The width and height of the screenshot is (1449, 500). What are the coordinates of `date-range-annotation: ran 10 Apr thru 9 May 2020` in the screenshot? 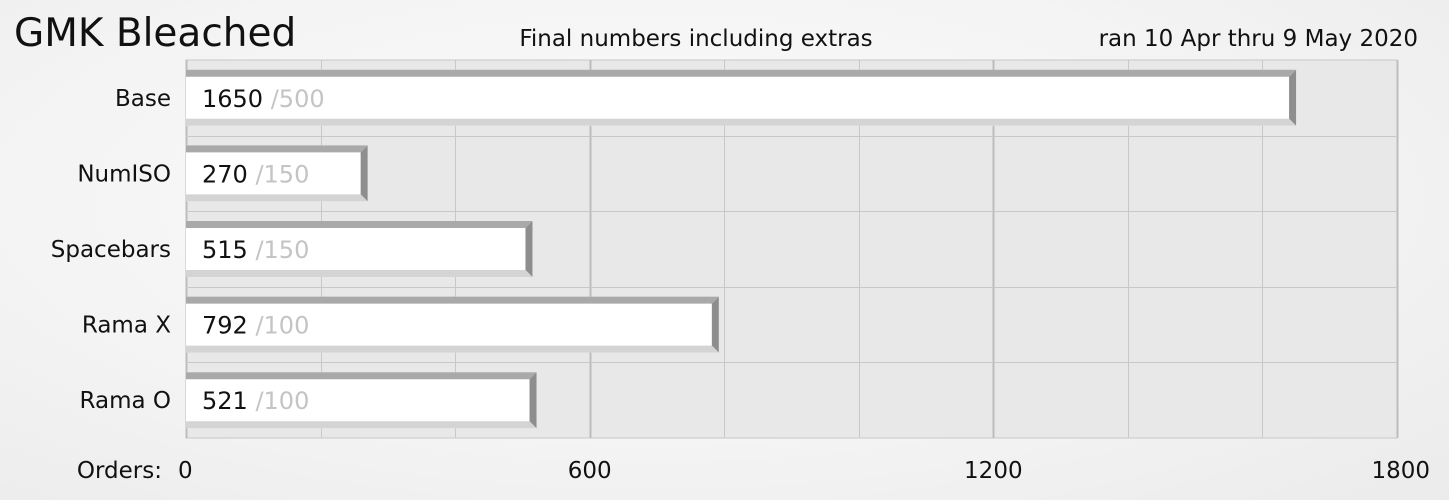 It's located at (1258, 39).